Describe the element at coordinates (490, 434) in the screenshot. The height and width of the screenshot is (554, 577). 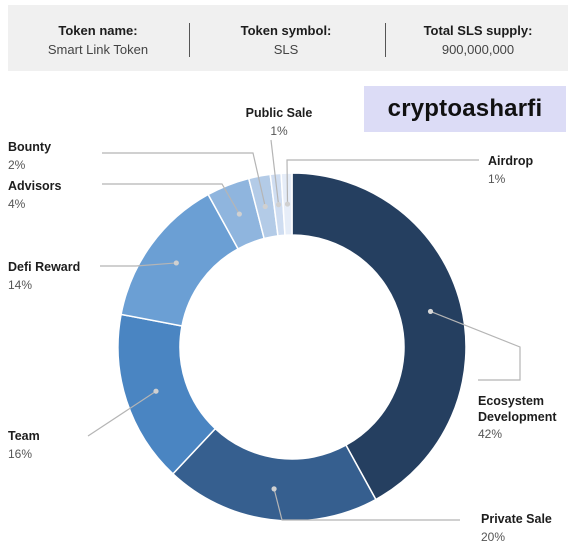
I see `slice-percent: 42%` at that location.